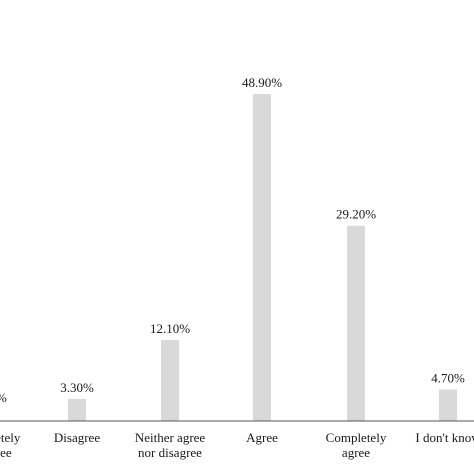 Image resolution: width=474 pixels, height=474 pixels. Describe the element at coordinates (262, 437) in the screenshot. I see `category-label-3: Agree` at that location.